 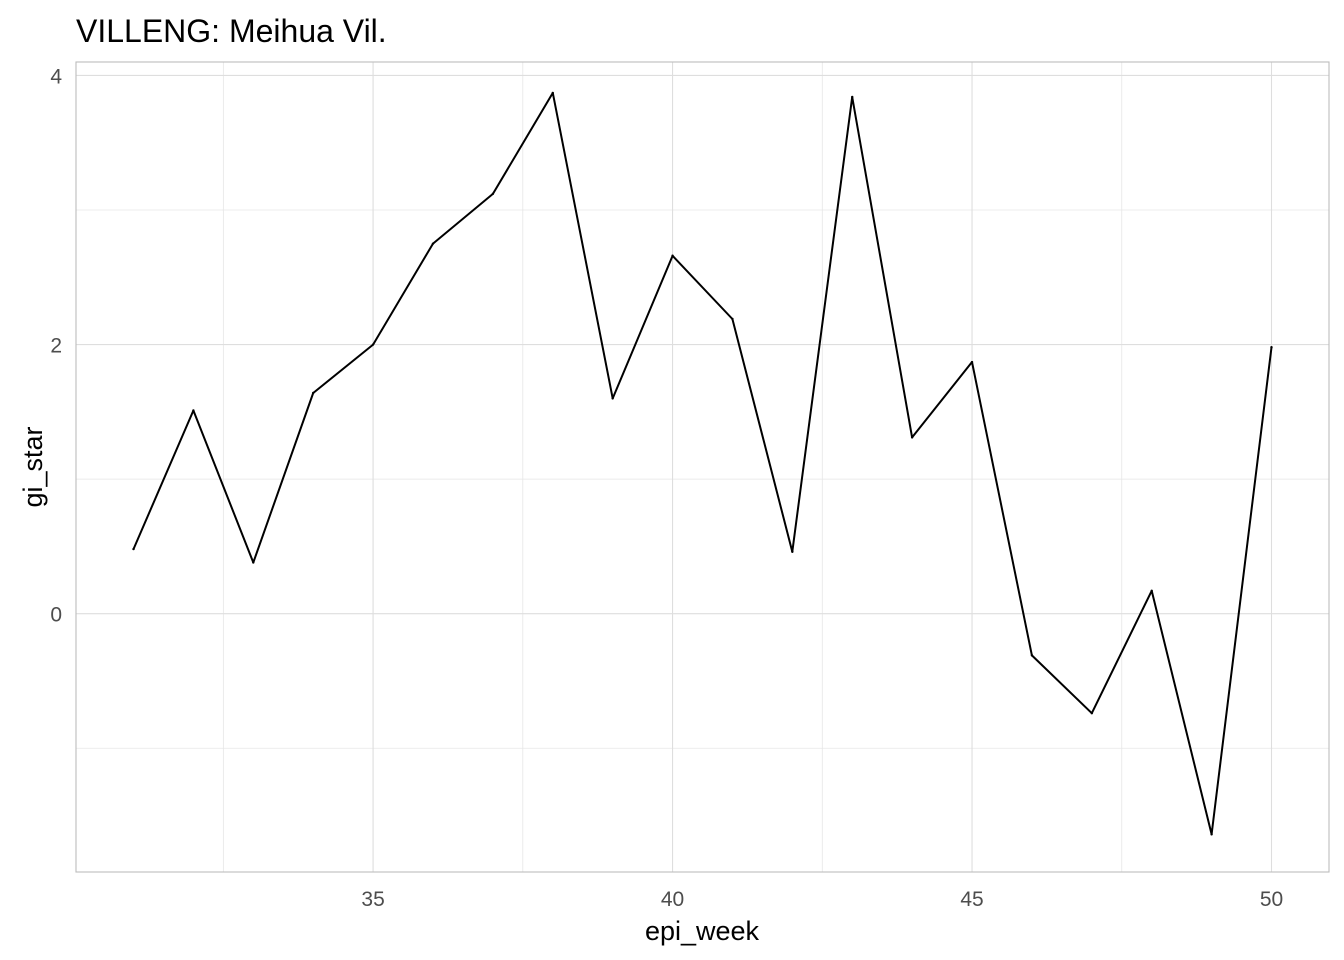 I want to click on x-axis-tick-labels: 35 40 45 50, so click(x=822, y=899).